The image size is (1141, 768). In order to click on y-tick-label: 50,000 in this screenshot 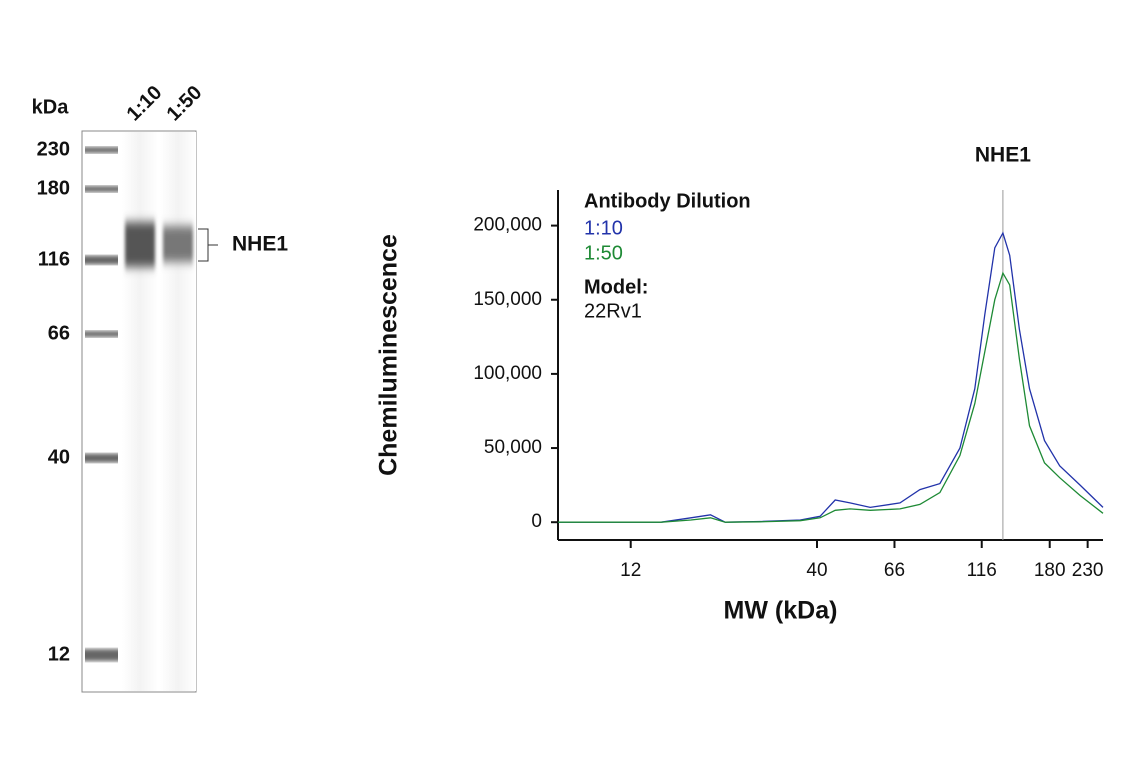, I will do `click(513, 447)`.